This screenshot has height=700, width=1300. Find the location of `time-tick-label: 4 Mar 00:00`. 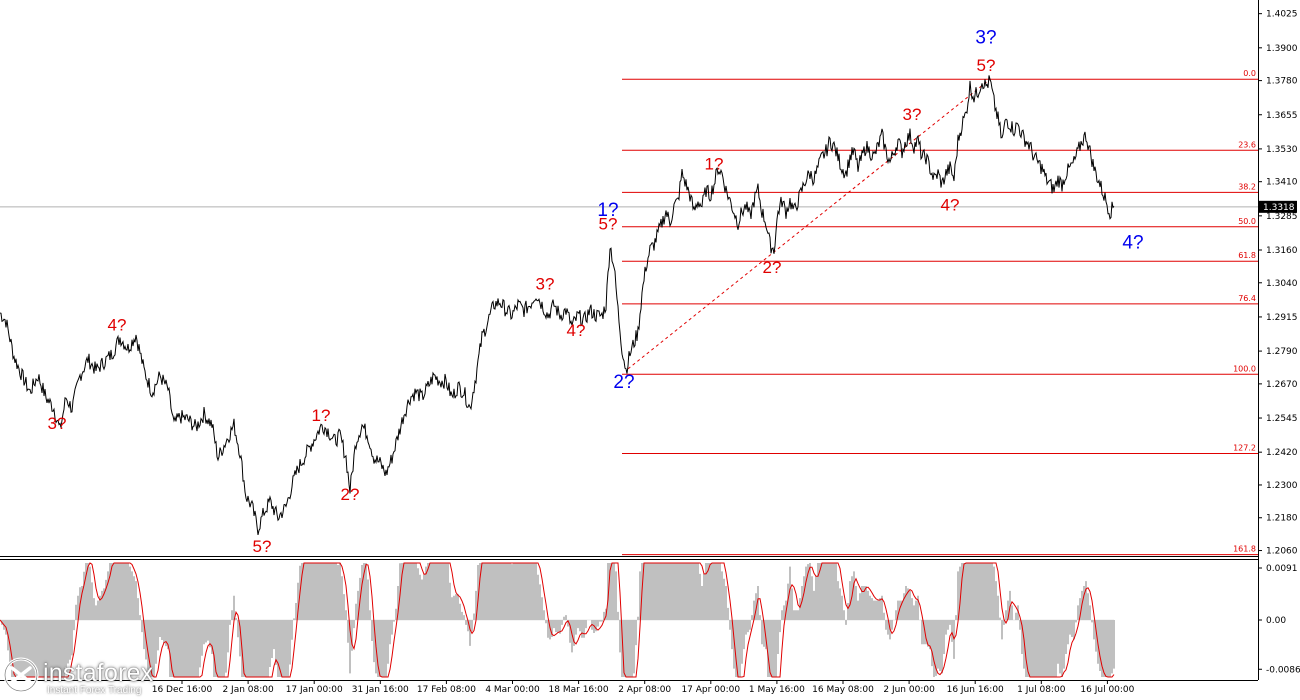

time-tick-label: 4 Mar 00:00 is located at coordinates (512, 690).